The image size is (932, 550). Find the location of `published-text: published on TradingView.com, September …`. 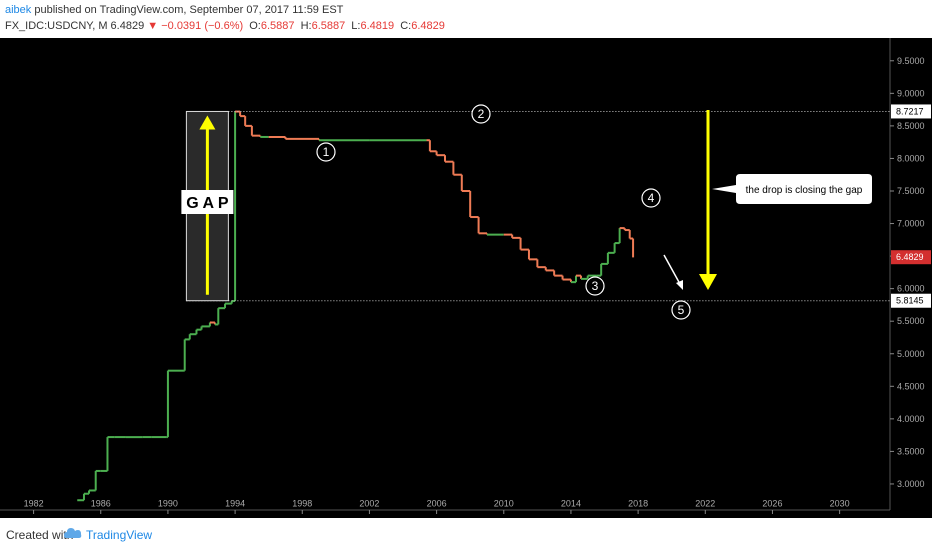

published-text: published on TradingView.com, September … is located at coordinates (189, 10).